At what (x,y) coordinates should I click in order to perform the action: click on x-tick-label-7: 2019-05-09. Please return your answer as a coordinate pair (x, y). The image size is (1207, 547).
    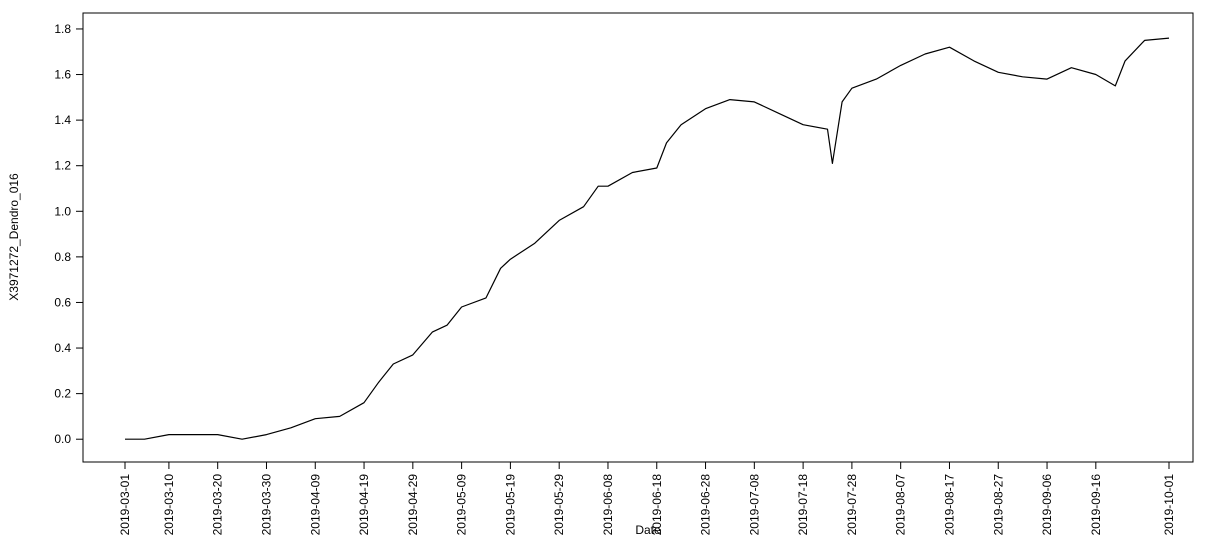
    Looking at the image, I should click on (462, 505).